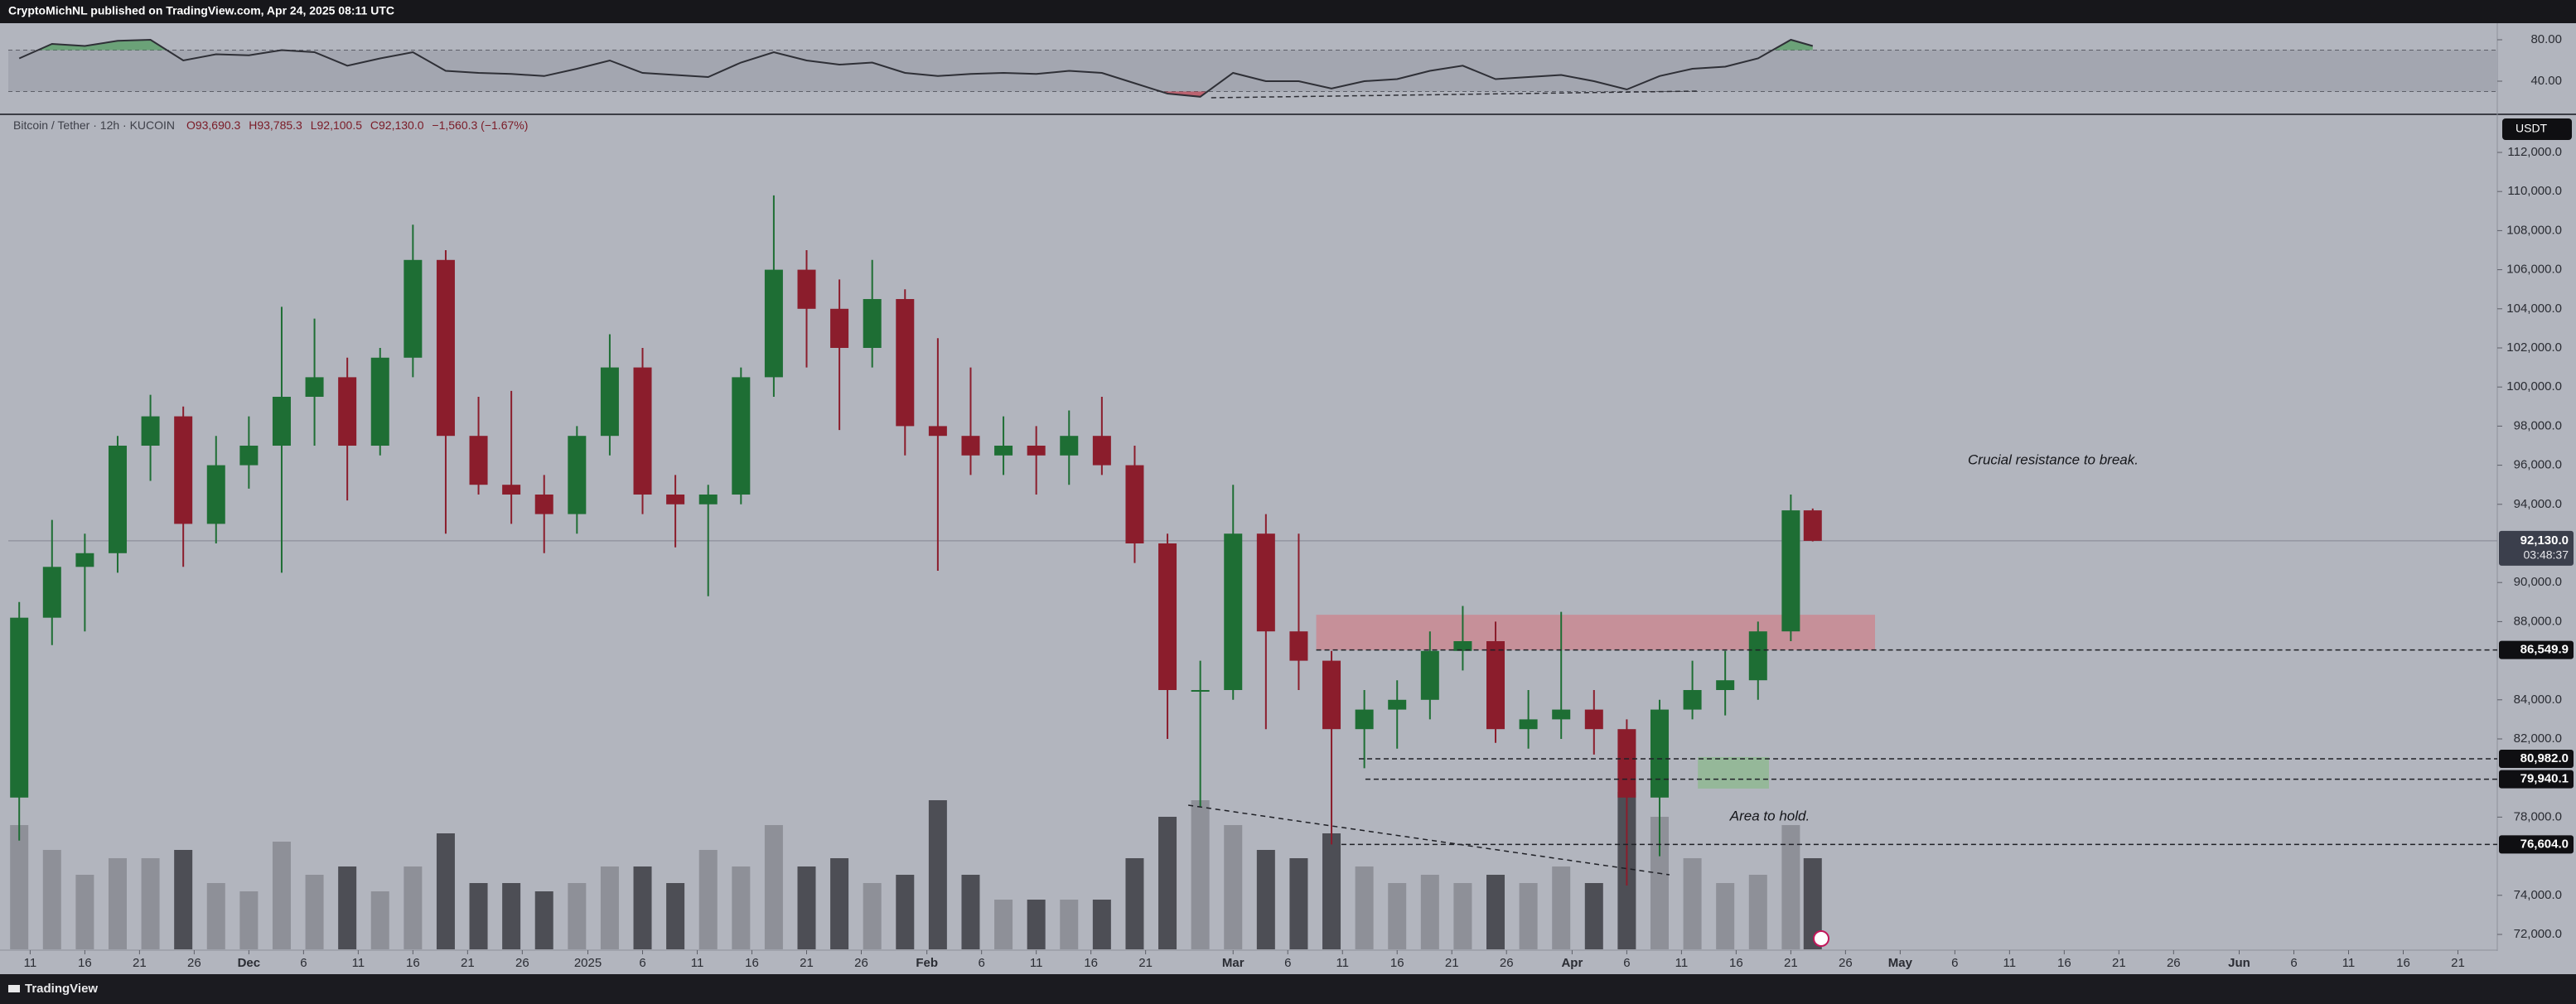 This screenshot has height=1004, width=2576. Describe the element at coordinates (2544, 650) in the screenshot. I see `level-label: 86,549.9` at that location.